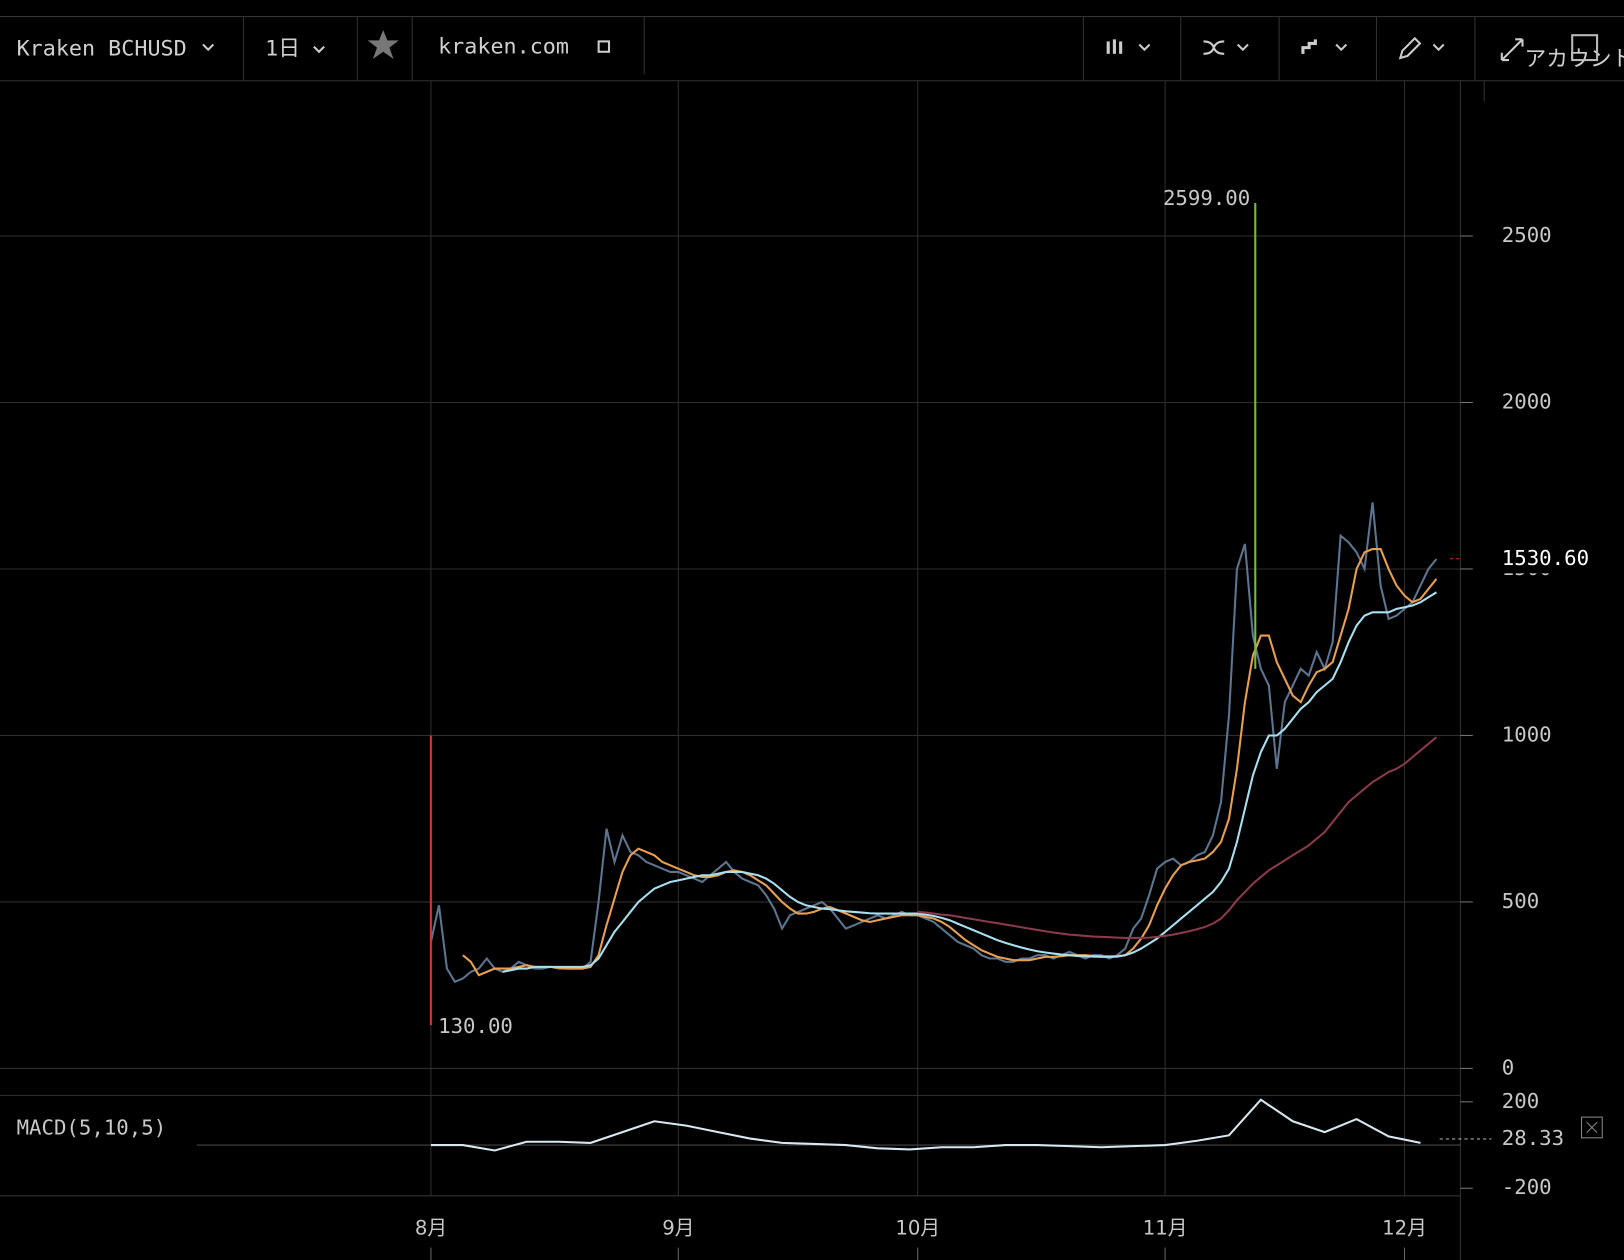 Image resolution: width=1624 pixels, height=1260 pixels. I want to click on x-tick-label: 9月, so click(678, 1227).